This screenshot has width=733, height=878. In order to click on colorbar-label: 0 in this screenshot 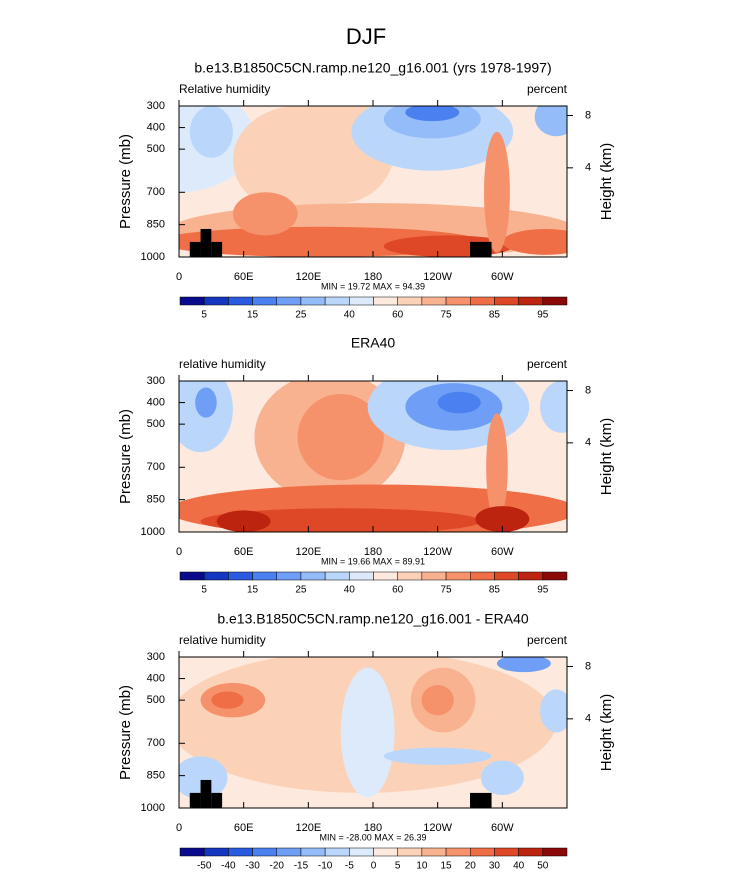, I will do `click(374, 866)`.